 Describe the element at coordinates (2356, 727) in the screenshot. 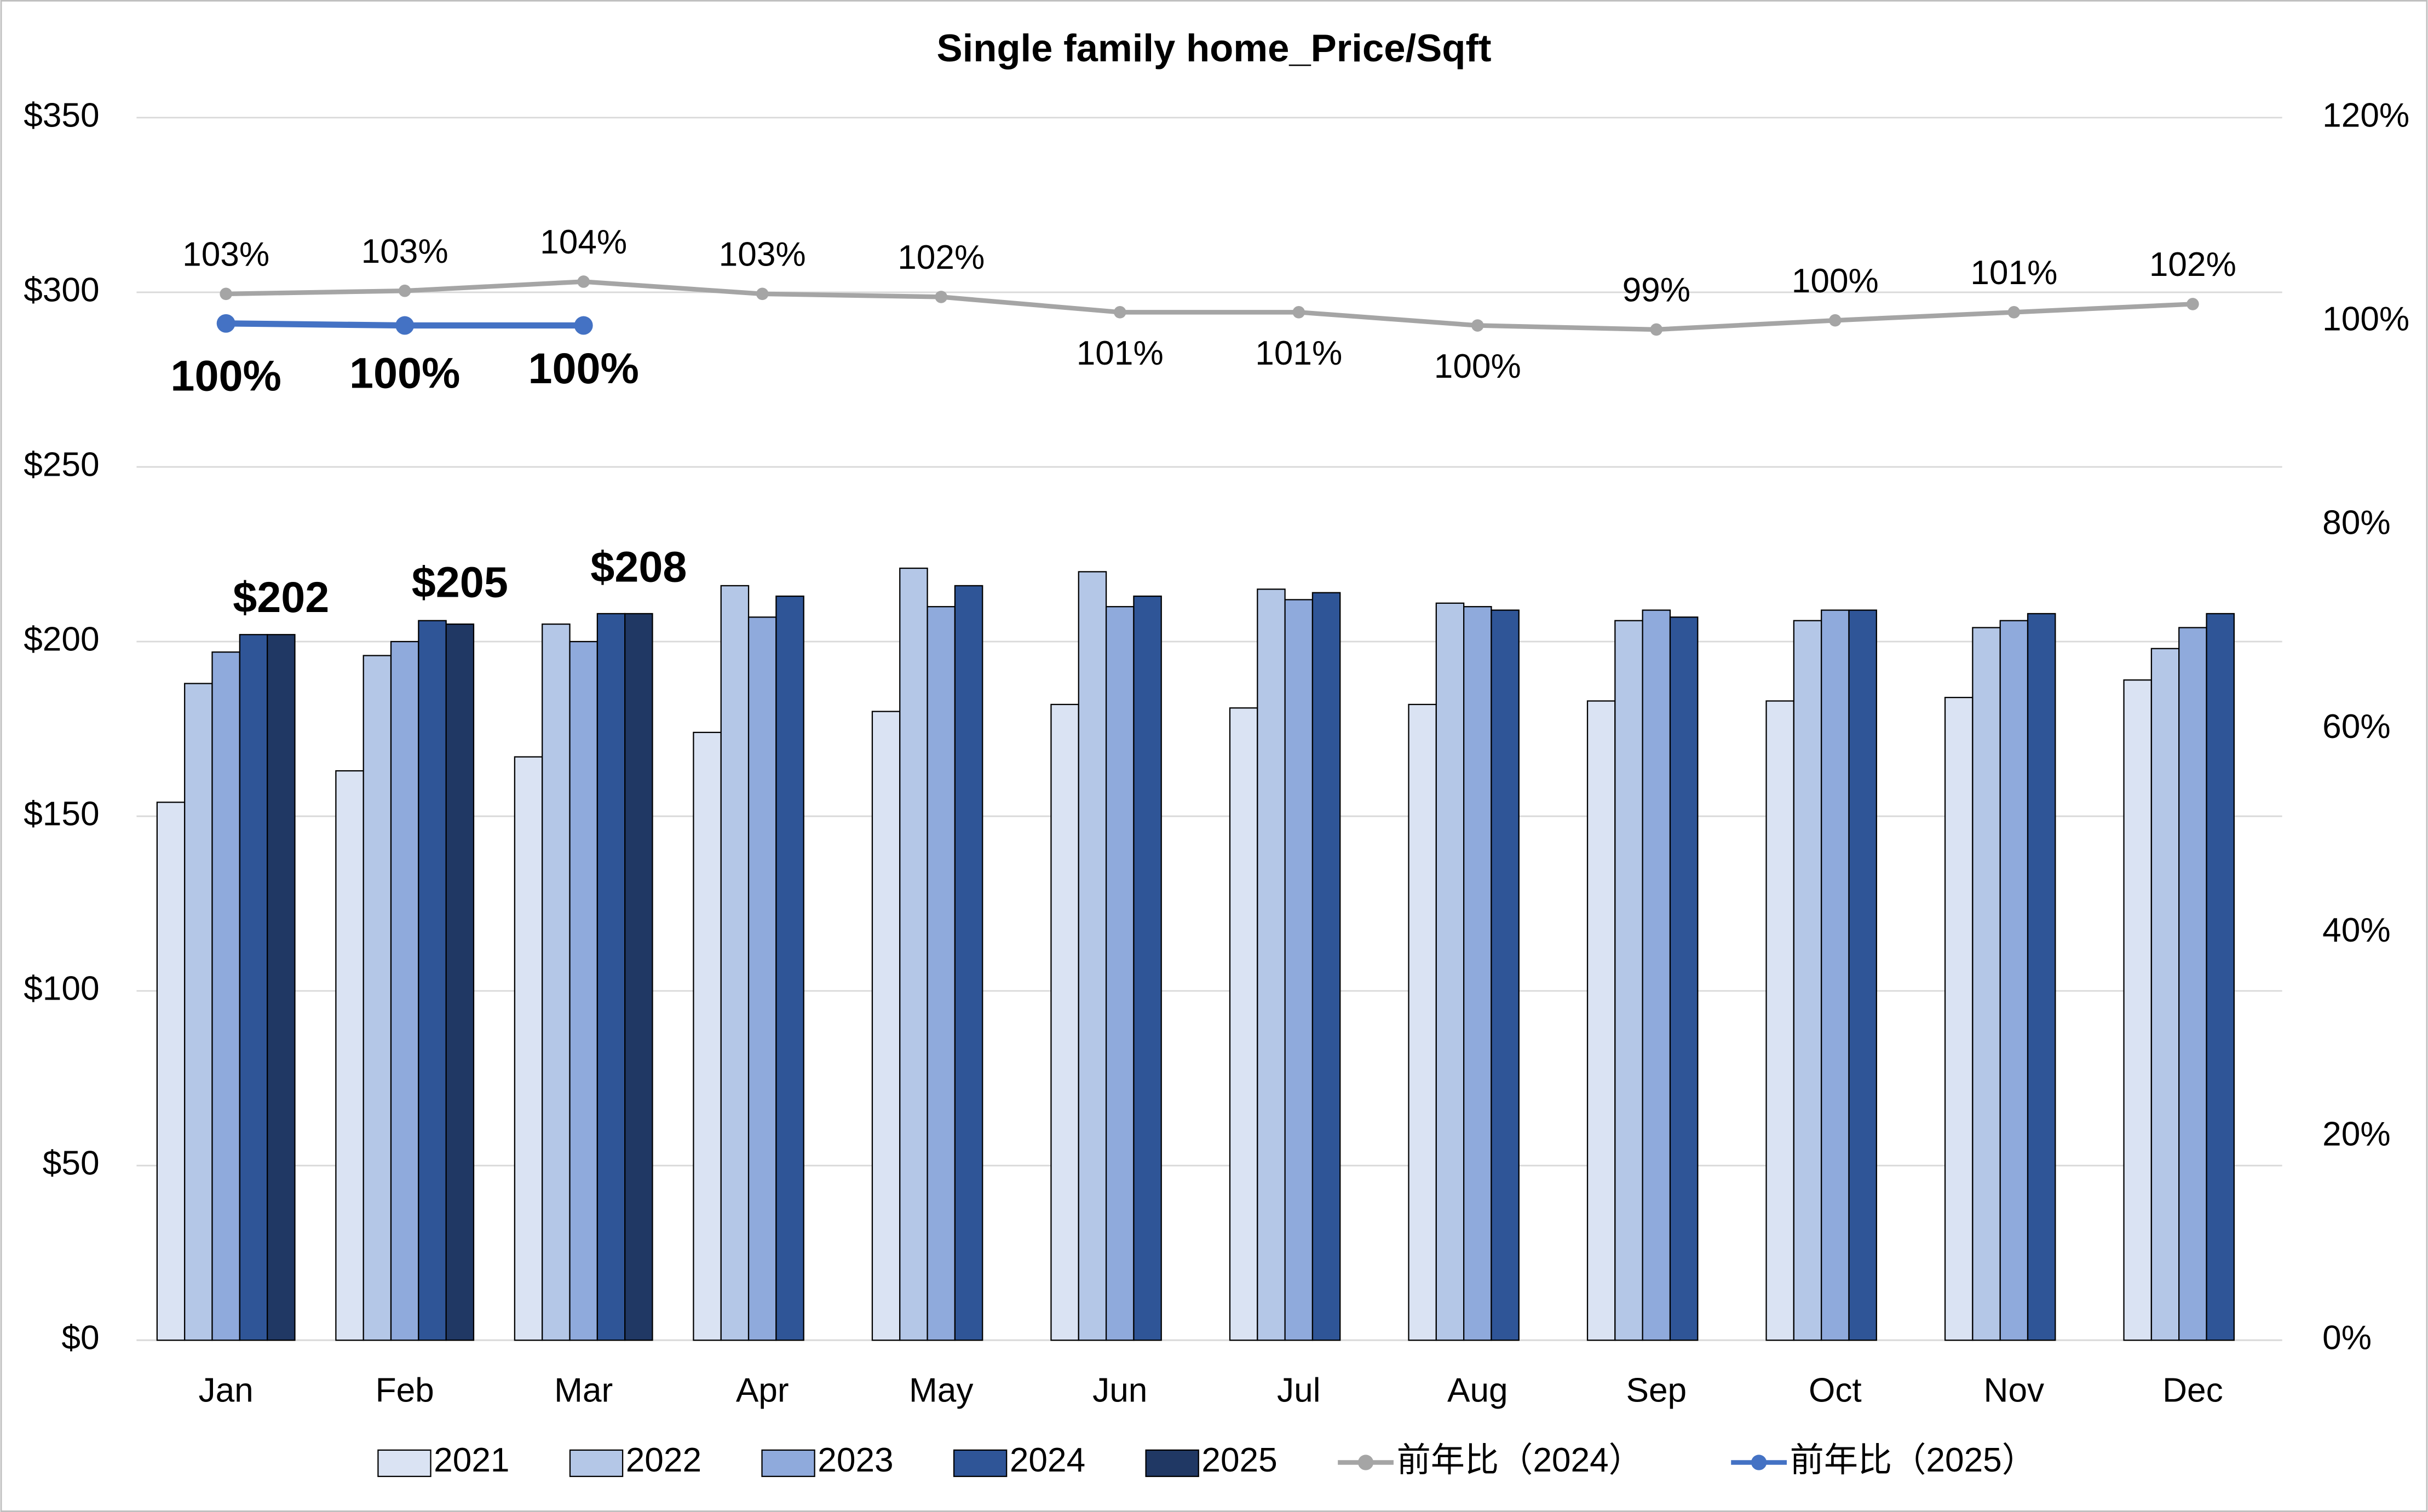

I see `y2-tick-label: 60%` at that location.